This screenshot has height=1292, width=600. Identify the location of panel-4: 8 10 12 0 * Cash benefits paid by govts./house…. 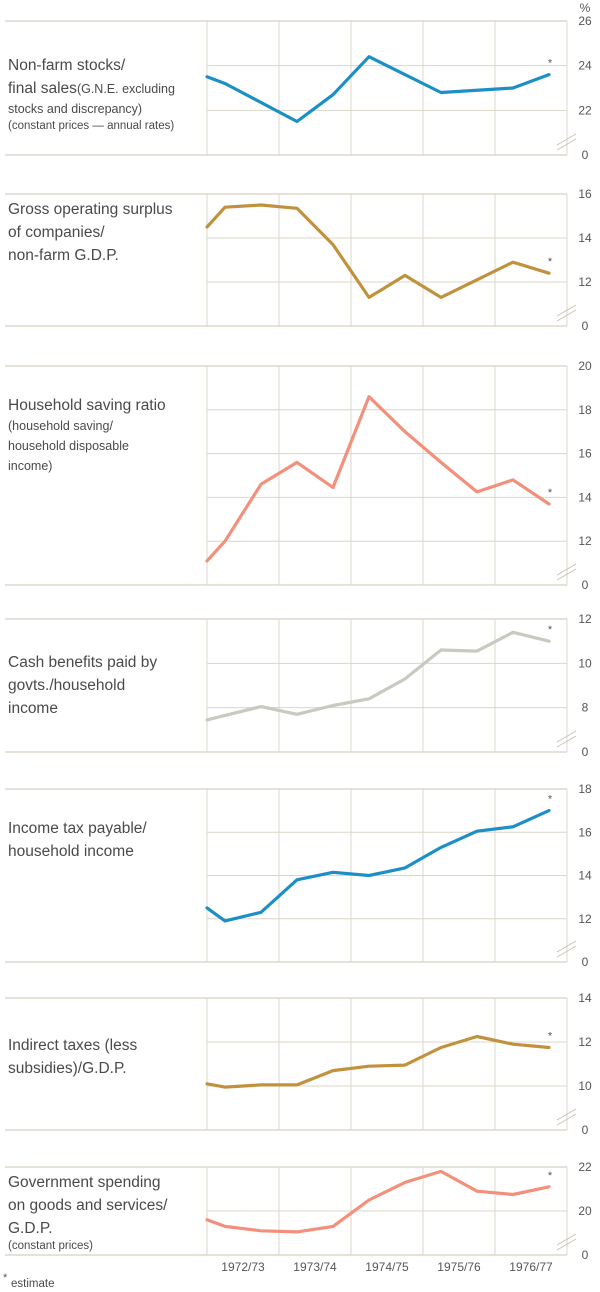
(298, 685).